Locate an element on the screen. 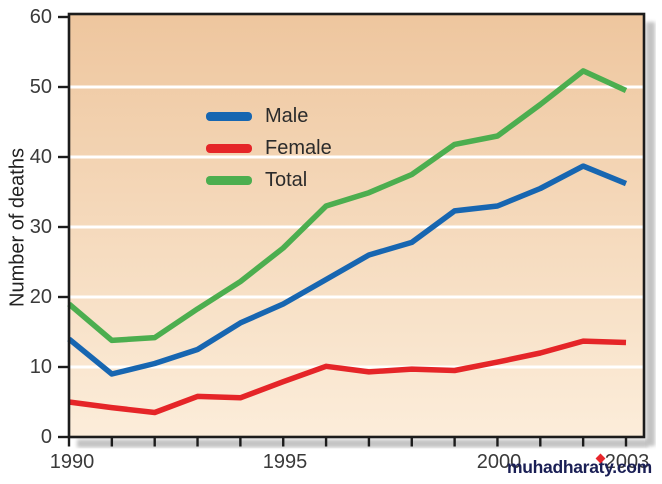 This screenshot has width=662, height=484. x-tick-label-1990: 1990 is located at coordinates (72, 462).